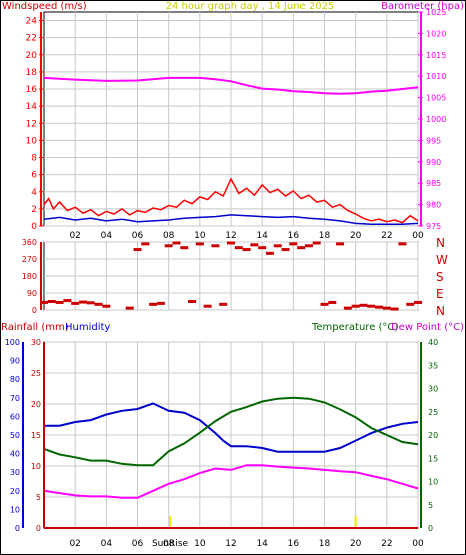 The image size is (466, 555). Describe the element at coordinates (34, 193) in the screenshot. I see `windspeed-tick-label: 4` at that location.